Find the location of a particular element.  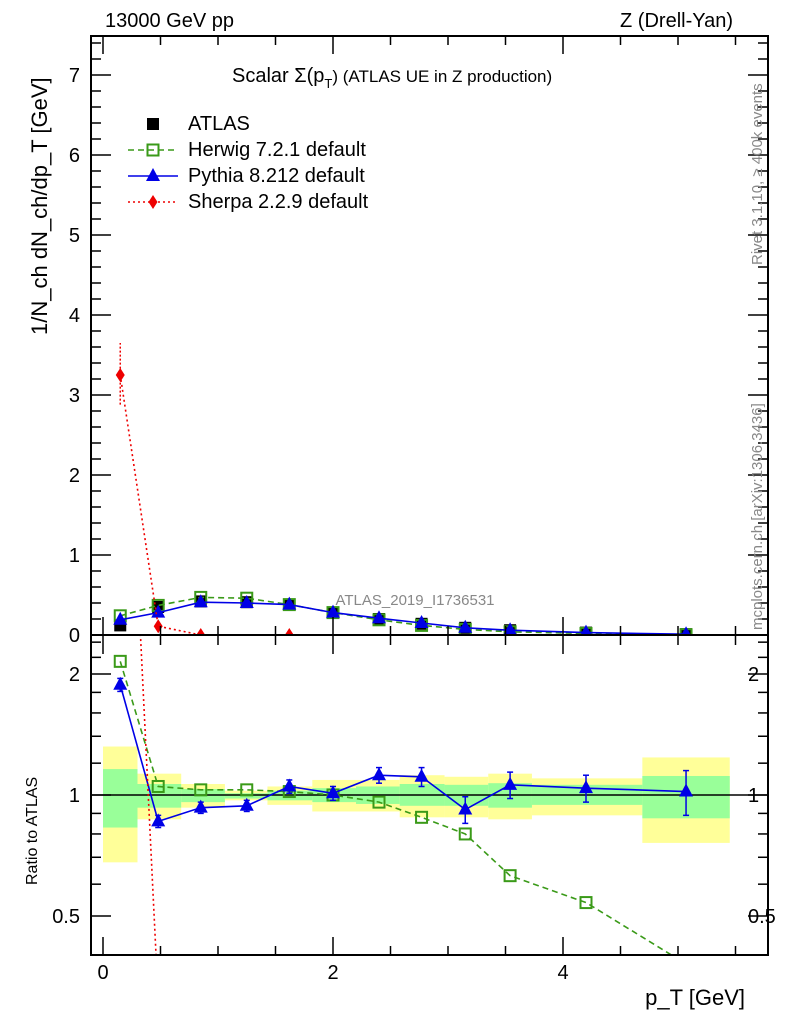

pythia-line is located at coordinates (403, 618).